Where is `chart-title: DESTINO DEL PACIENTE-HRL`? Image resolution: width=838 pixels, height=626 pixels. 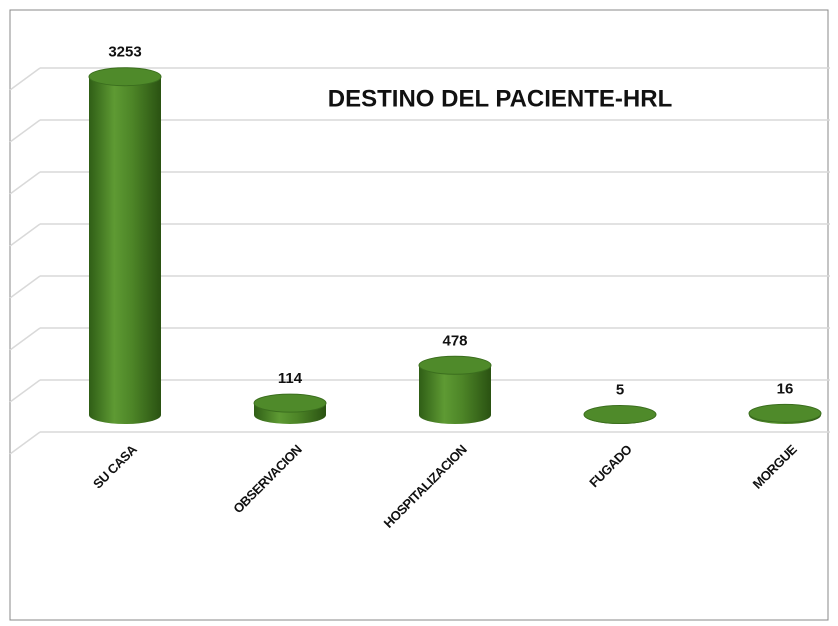 chart-title: DESTINO DEL PACIENTE-HRL is located at coordinates (500, 98).